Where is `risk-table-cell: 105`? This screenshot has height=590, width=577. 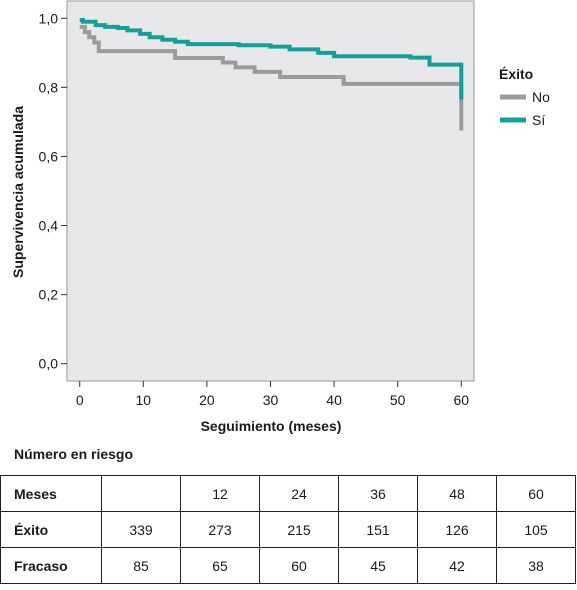 risk-table-cell: 105 is located at coordinates (536, 529).